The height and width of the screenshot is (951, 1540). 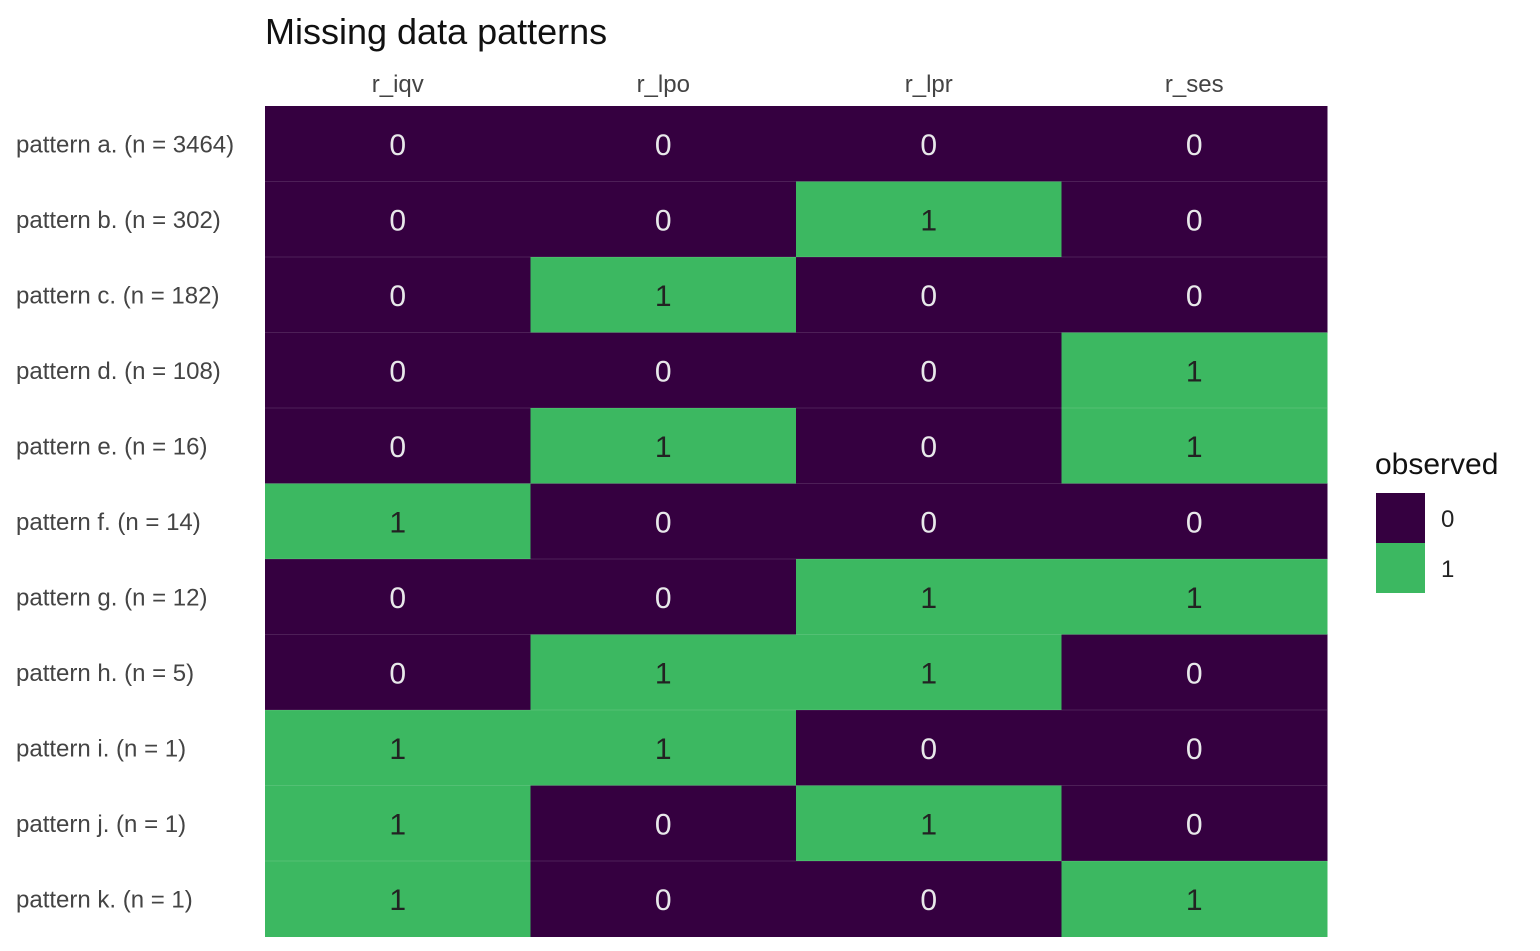 What do you see at coordinates (101, 748) in the screenshot?
I see `row-label: pattern i. (n = 1)` at bounding box center [101, 748].